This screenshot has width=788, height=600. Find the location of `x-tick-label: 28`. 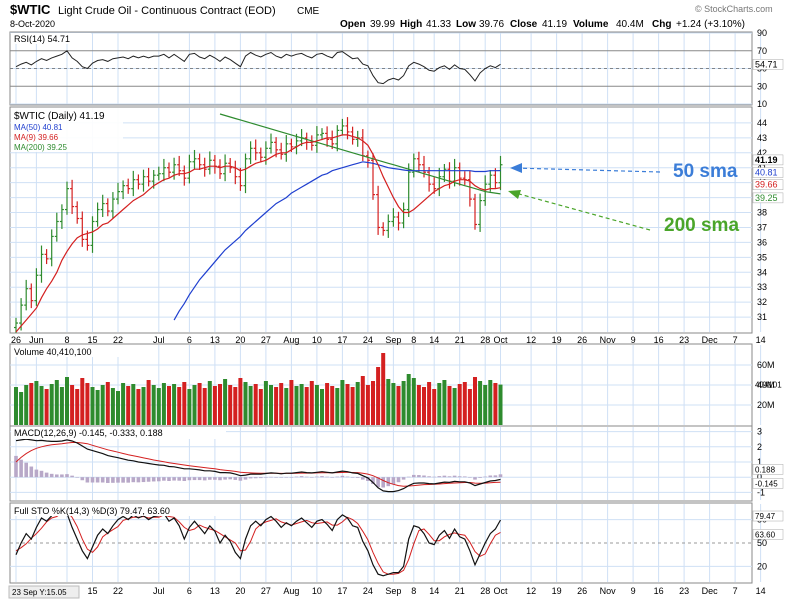

x-tick-label: 28 is located at coordinates (485, 340).